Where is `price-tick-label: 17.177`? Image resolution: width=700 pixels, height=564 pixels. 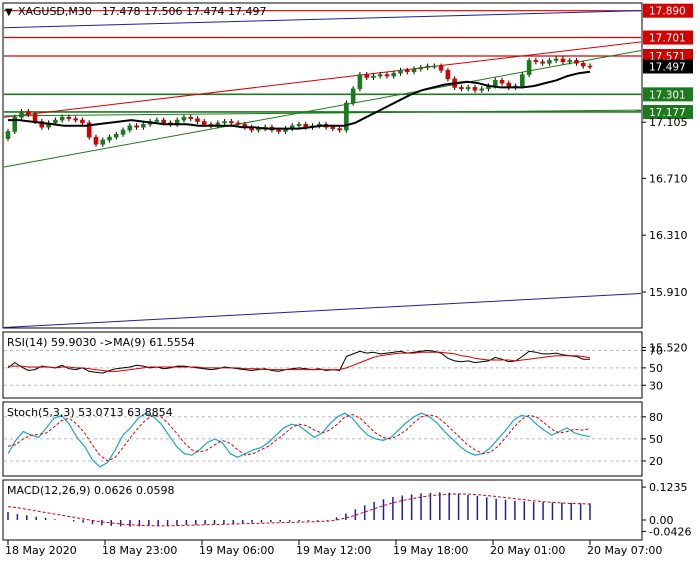
price-tick-label: 17.177 is located at coordinates (667, 113).